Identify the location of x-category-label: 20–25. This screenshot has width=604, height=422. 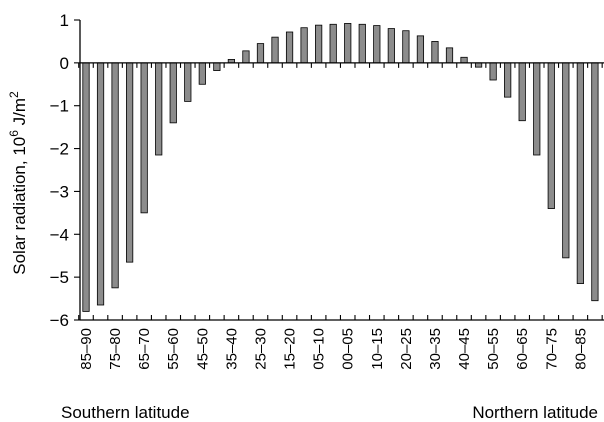
(406, 349).